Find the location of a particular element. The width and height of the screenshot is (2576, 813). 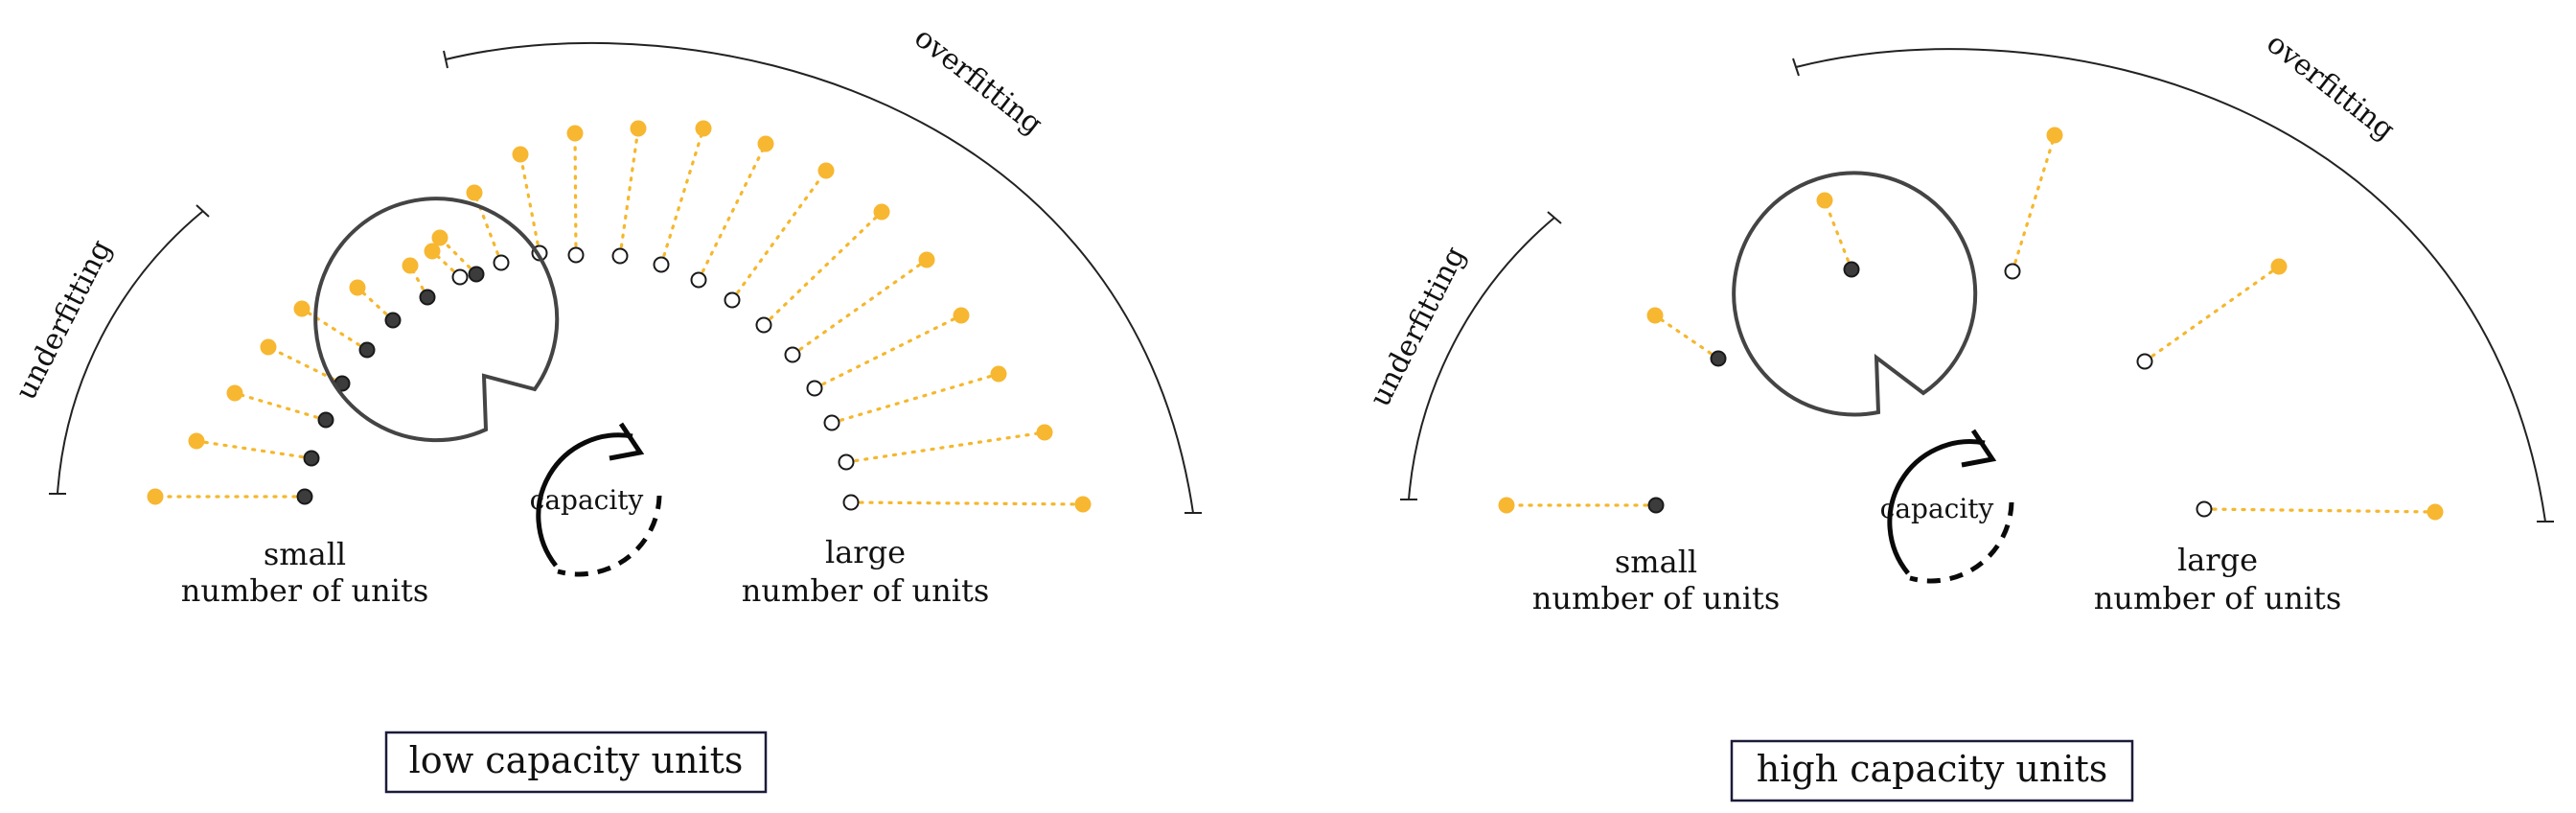

panel-title: low capacity units is located at coordinates (576, 760).